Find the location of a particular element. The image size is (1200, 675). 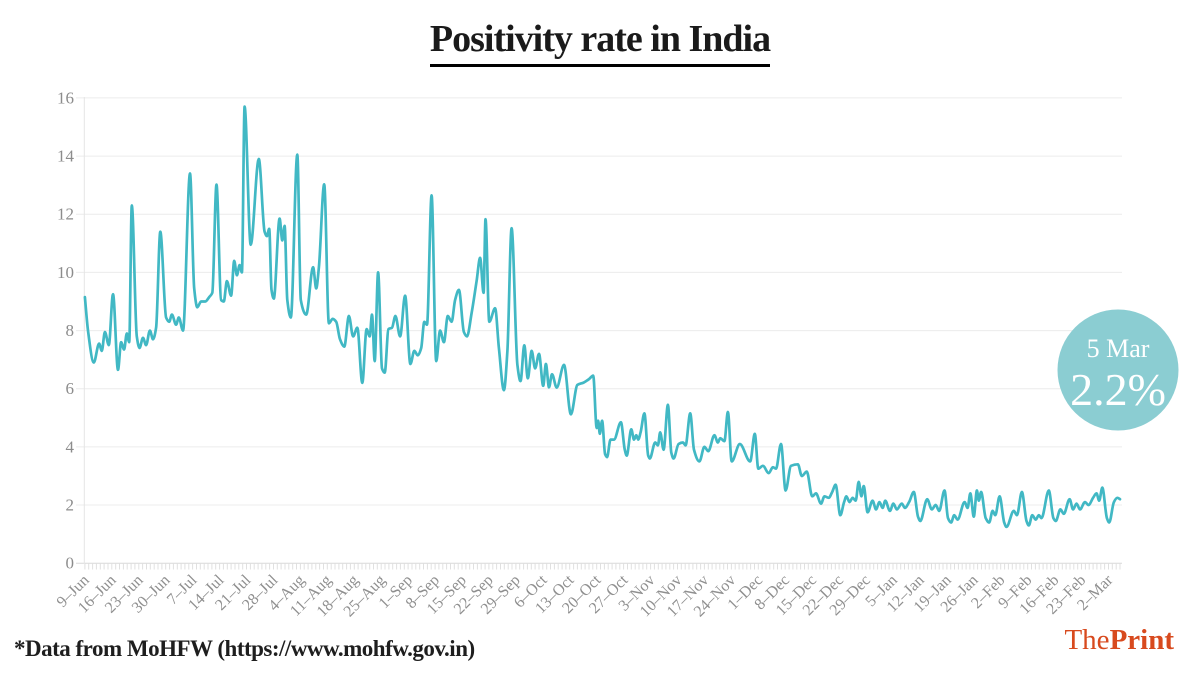

svg-text: 16 is located at coordinates (65, 97).